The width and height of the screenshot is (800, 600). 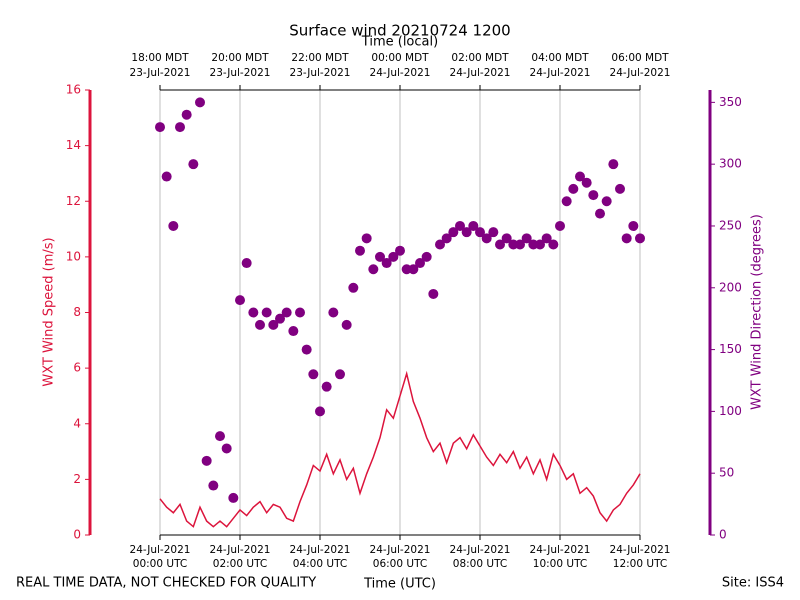 What do you see at coordinates (400, 564) in the screenshot?
I see `x-tick-label: 06:00 UTC` at bounding box center [400, 564].